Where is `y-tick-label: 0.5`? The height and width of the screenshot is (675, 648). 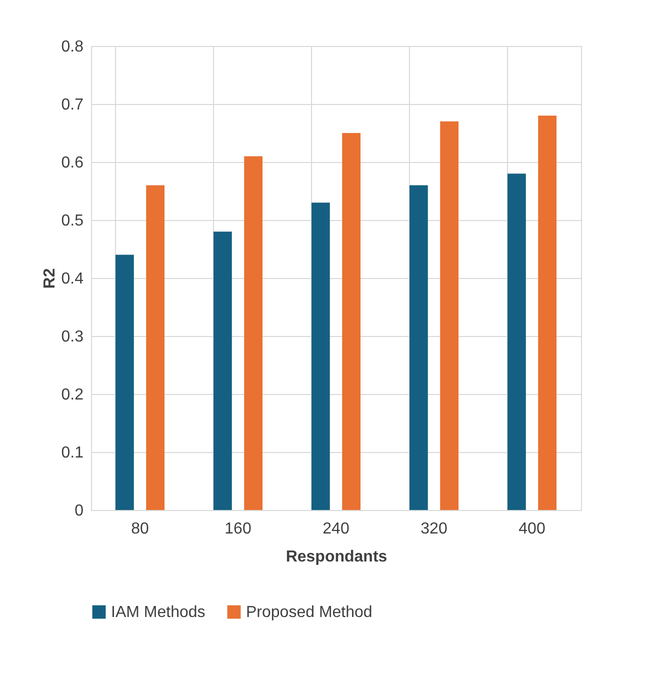
y-tick-label: 0.5 is located at coordinates (72, 221).